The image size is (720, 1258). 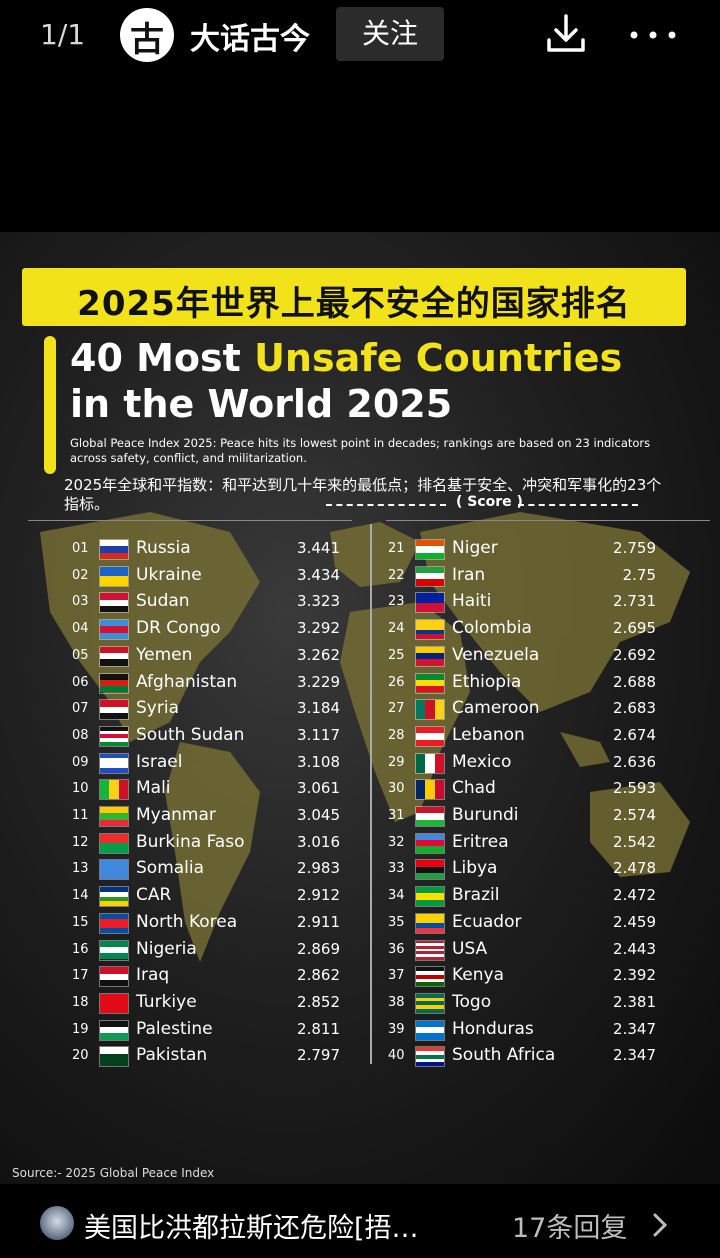 I want to click on country-score: 2.911, so click(x=318, y=921).